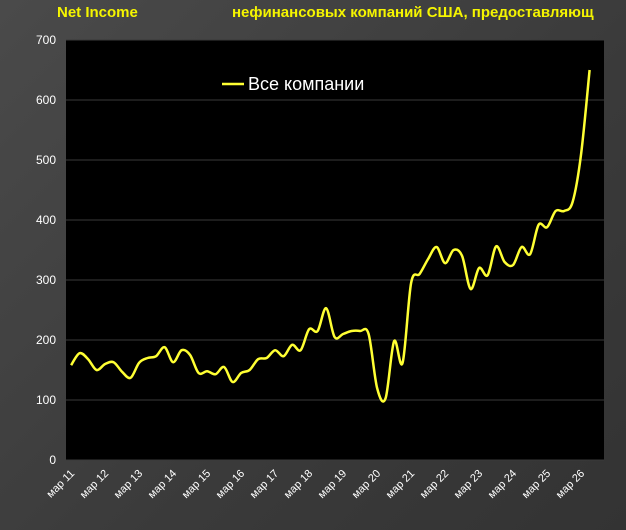 Image resolution: width=626 pixels, height=530 pixels. I want to click on chart-title-left: Net Income, so click(97, 12).